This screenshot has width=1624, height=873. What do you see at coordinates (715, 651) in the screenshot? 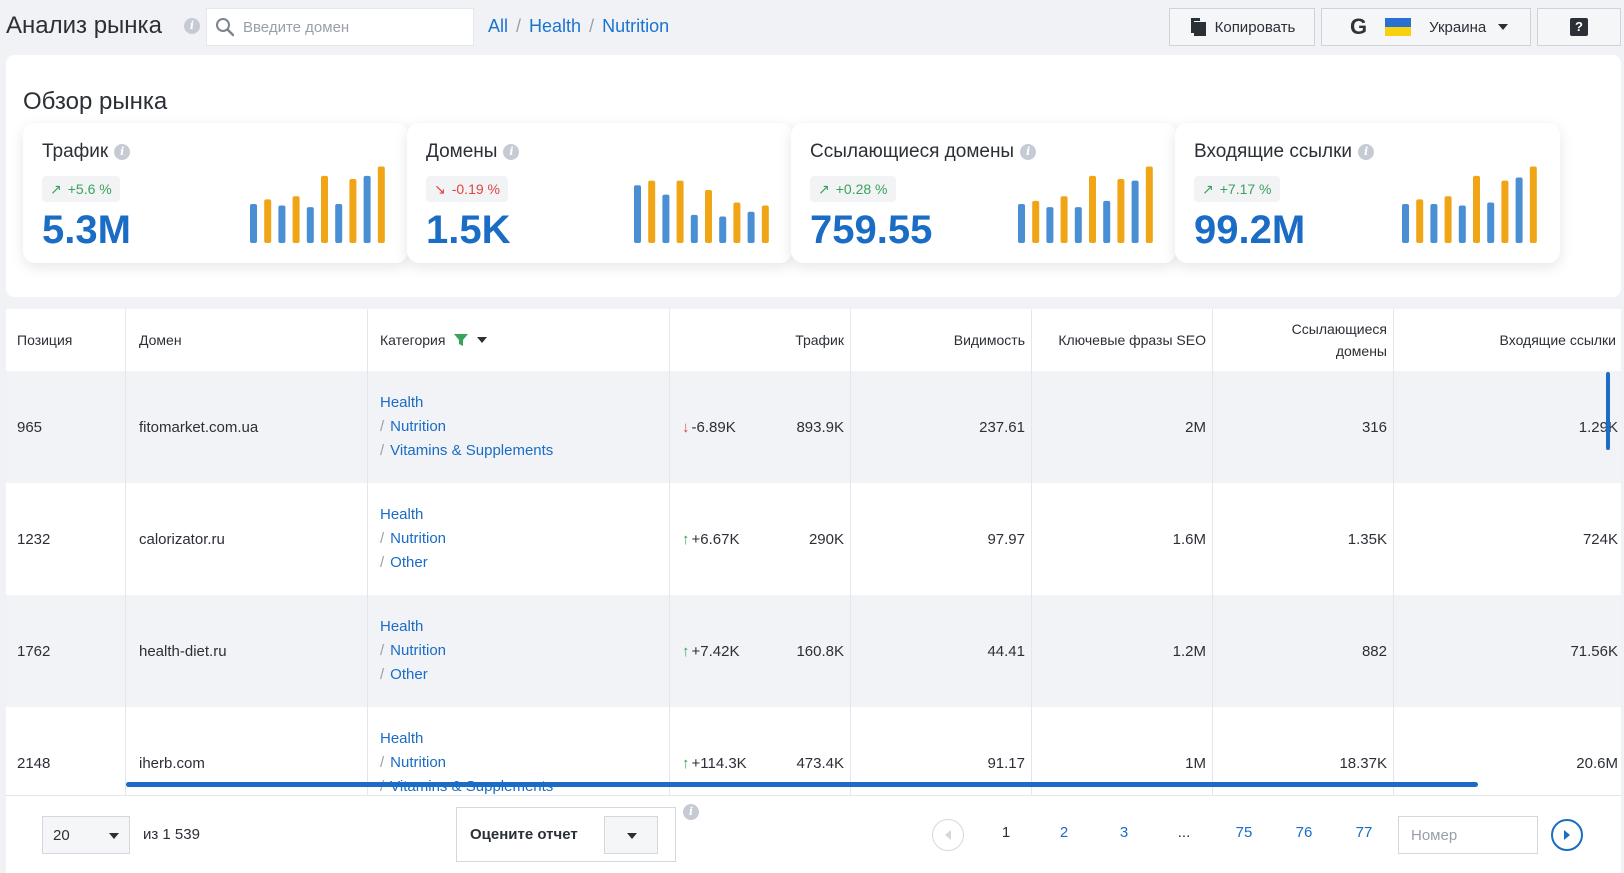
I see `traffic-change-value: +7.42K` at bounding box center [715, 651].